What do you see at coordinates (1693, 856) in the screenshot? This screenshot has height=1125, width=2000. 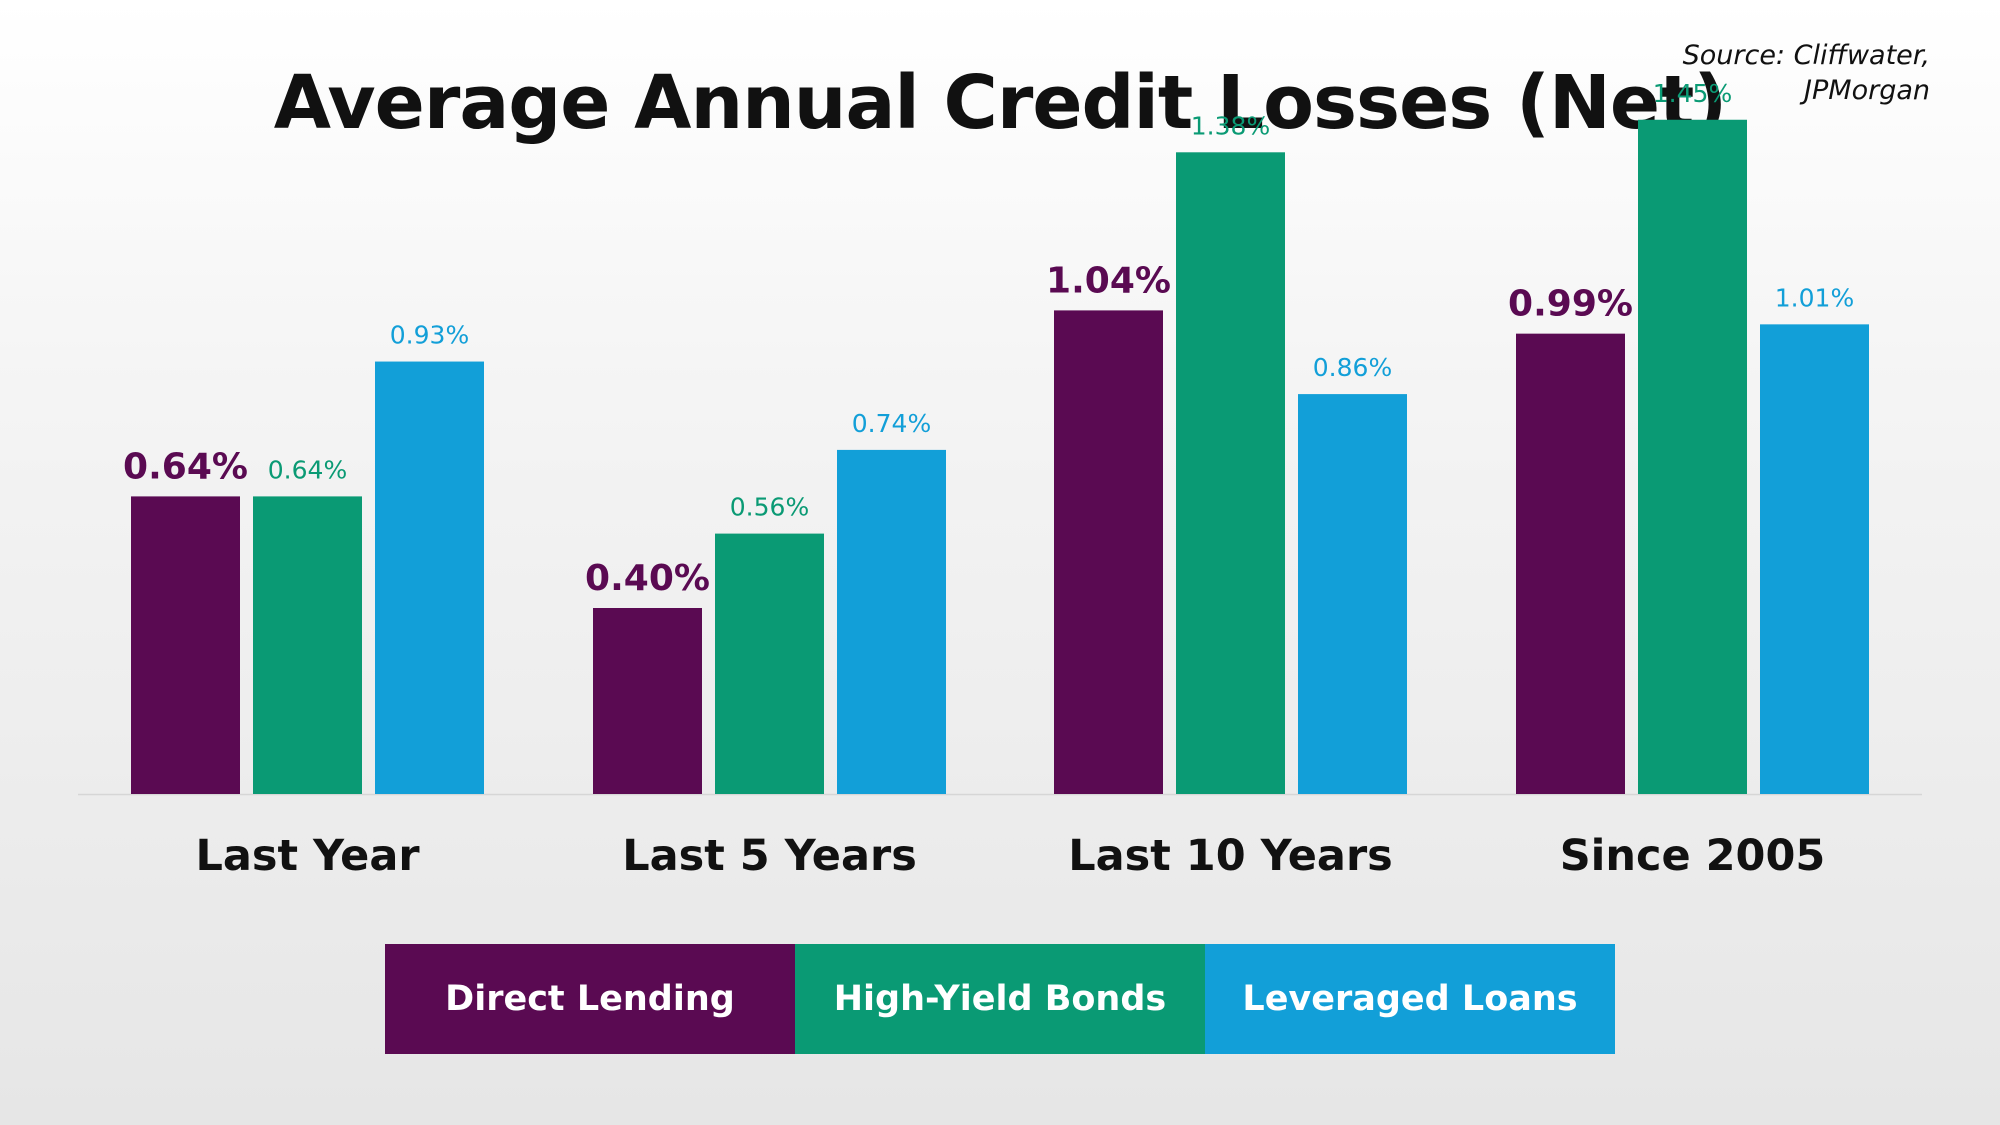 I see `category-label-since-2005: Since 2005` at bounding box center [1693, 856].